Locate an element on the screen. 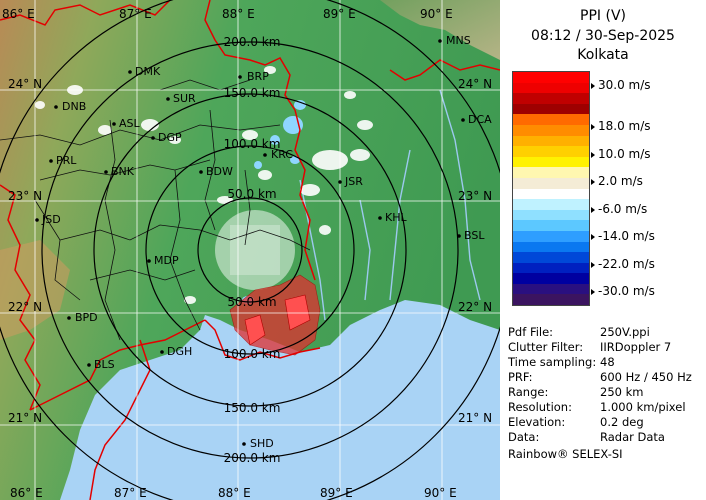 The height and width of the screenshot is (500, 706). svg-text: DGH is located at coordinates (179, 351).